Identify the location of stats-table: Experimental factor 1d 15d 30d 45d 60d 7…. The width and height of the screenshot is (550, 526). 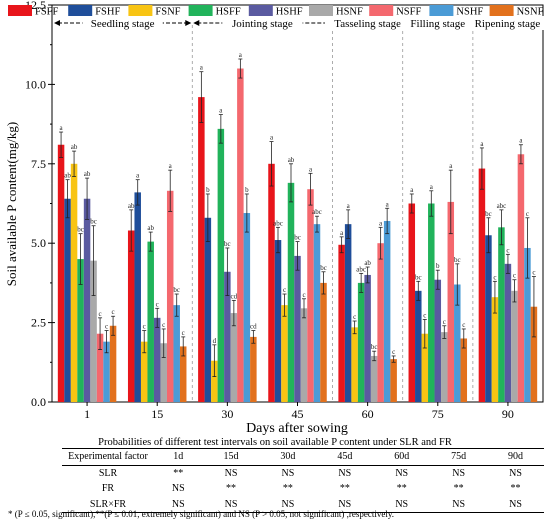
(303, 480).